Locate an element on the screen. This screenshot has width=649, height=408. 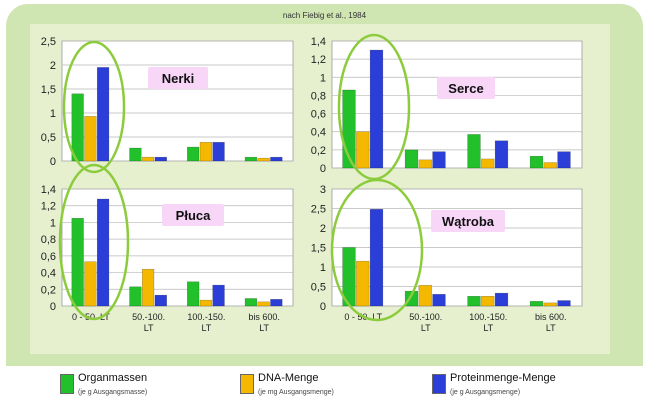
y-tick-label: 0,5 is located at coordinates (48, 138).